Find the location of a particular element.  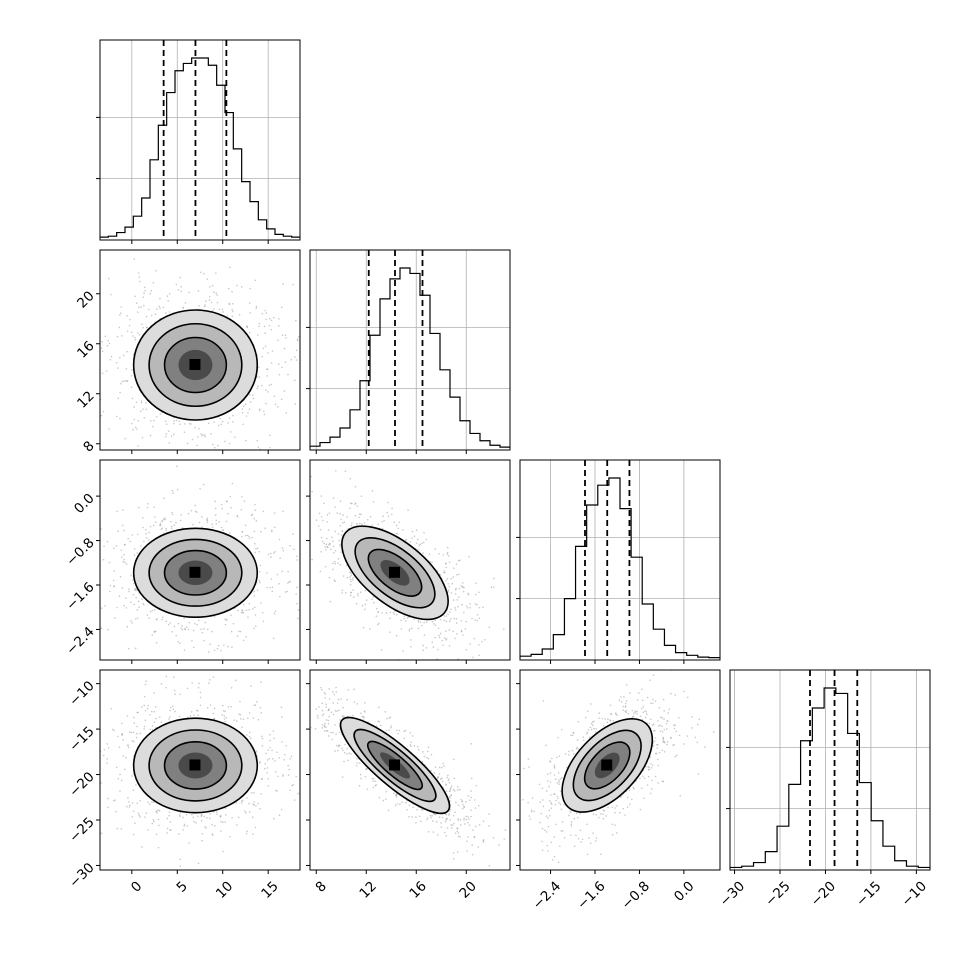

y-tick-label: −2.4 is located at coordinates (80, 641).